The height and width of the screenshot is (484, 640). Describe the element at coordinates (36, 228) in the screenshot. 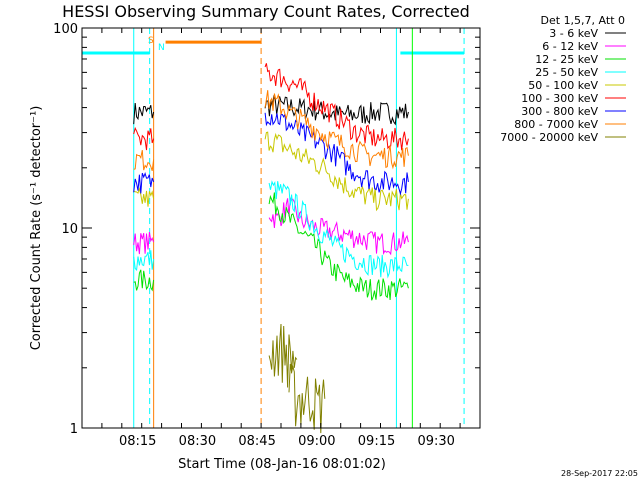

I see `y-axis-label: Corrected Count Rate (s⁻¹ detector⁻¹)` at that location.